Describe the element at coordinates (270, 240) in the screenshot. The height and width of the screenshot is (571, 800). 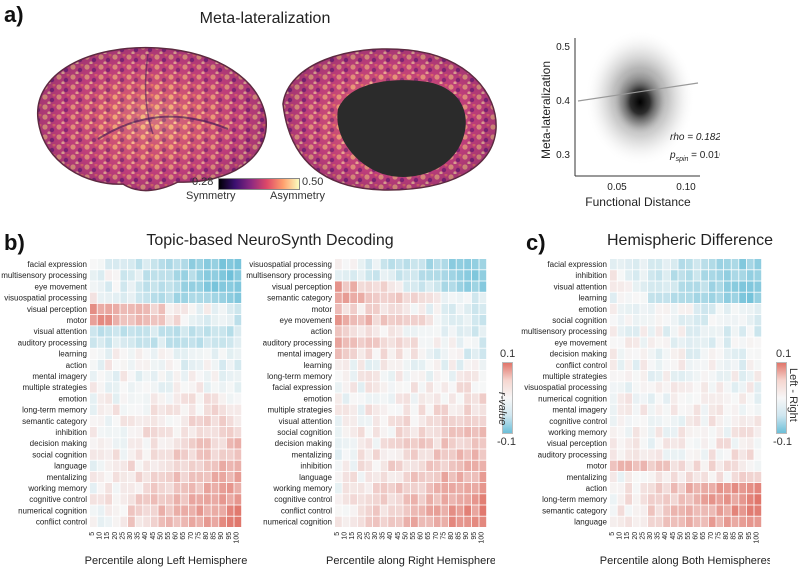
I see `panel-b-title: Topic-based NeuroSynth Decoding` at that location.